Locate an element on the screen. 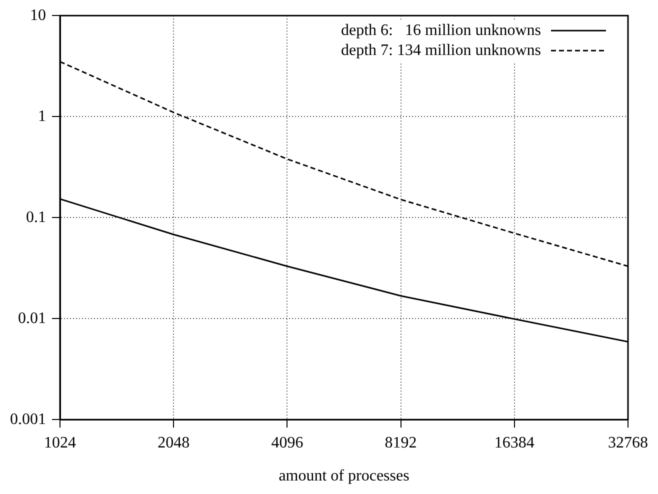 This screenshot has width=658, height=494. y-tick-label: 0.1 is located at coordinates (36, 217).